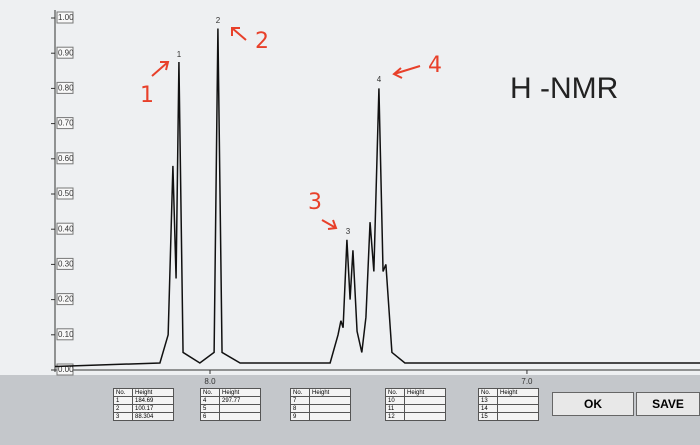 The width and height of the screenshot is (700, 445). I want to click on table-cell: 8, so click(300, 408).